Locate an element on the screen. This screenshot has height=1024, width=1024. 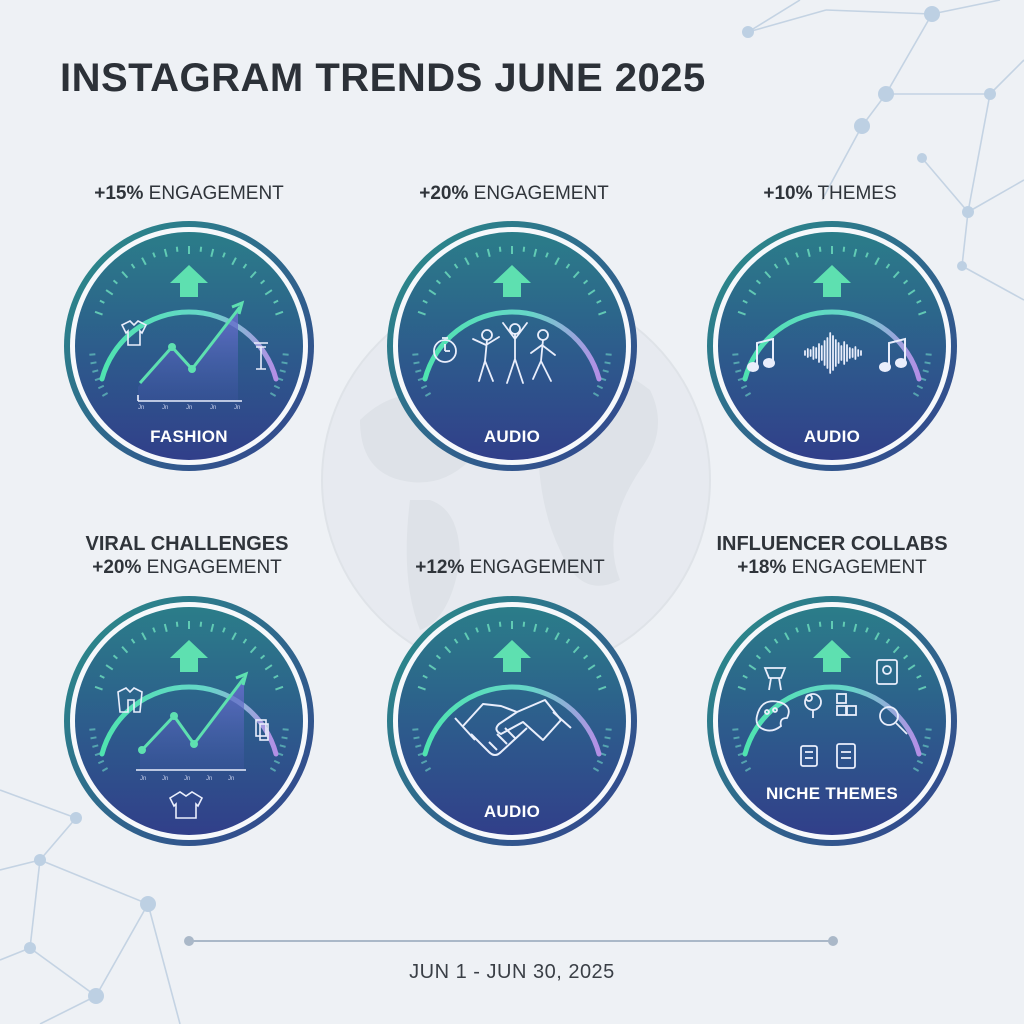
card-caption-2: +20% ENGAGEMENT is located at coordinates (514, 194).